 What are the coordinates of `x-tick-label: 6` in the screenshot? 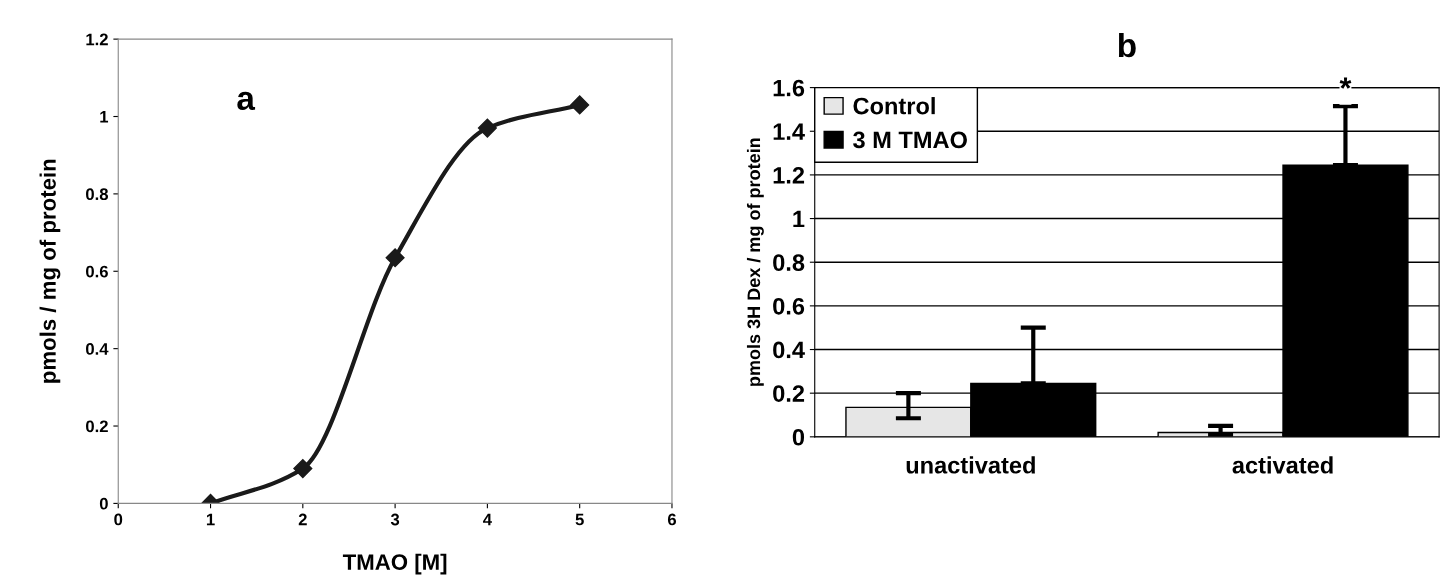 It's located at (671, 519).